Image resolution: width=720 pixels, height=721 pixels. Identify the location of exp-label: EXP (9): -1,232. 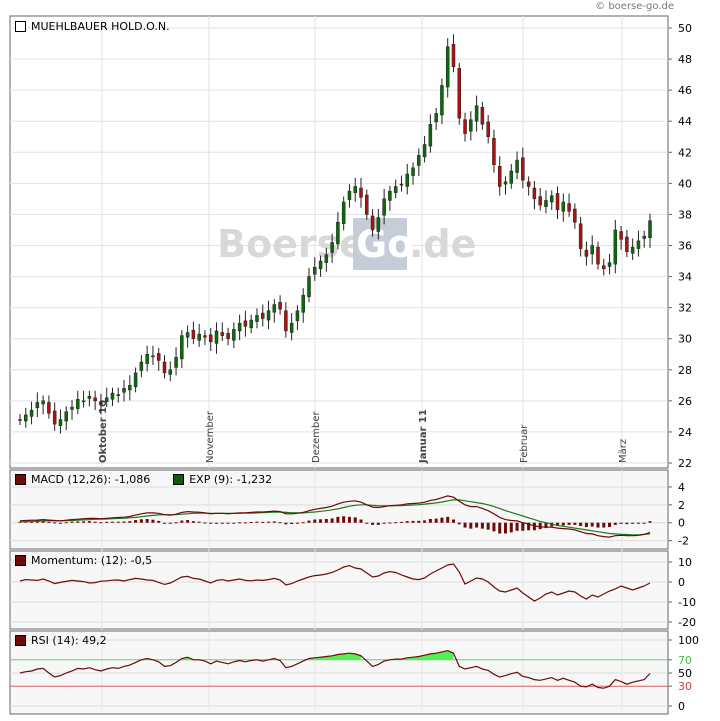
(231, 479).